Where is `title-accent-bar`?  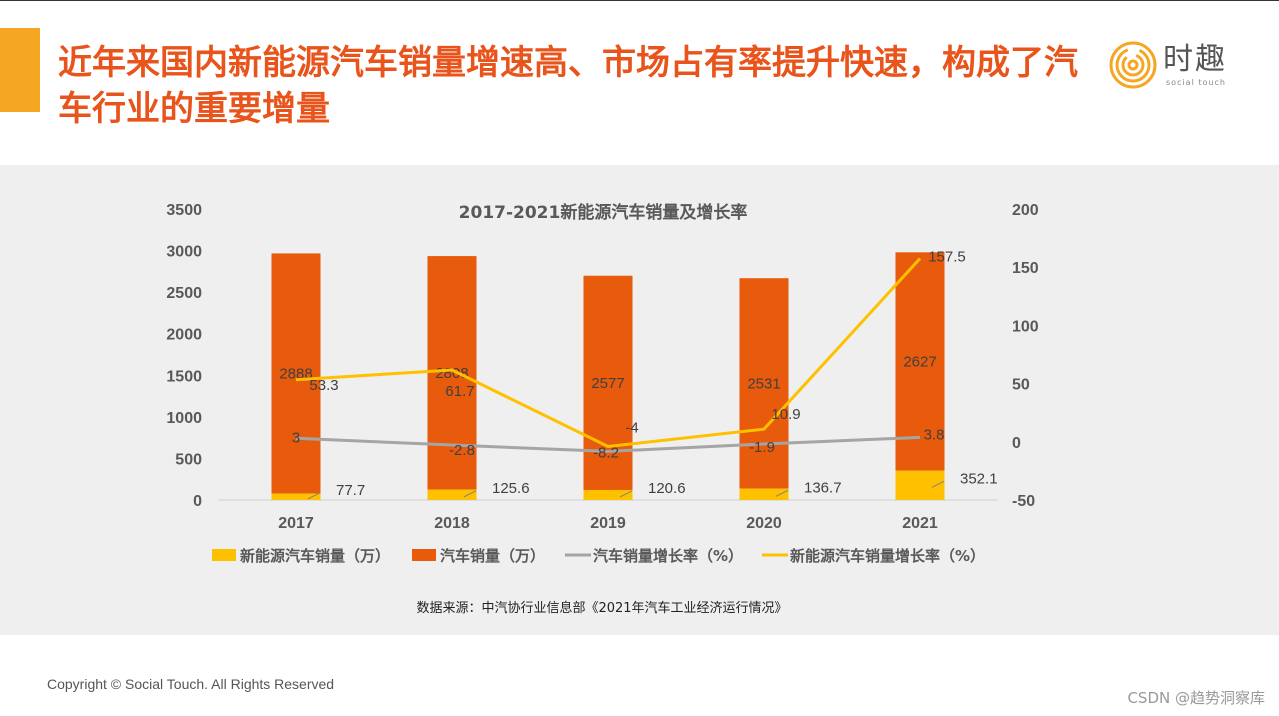
title-accent-bar is located at coordinates (20, 70).